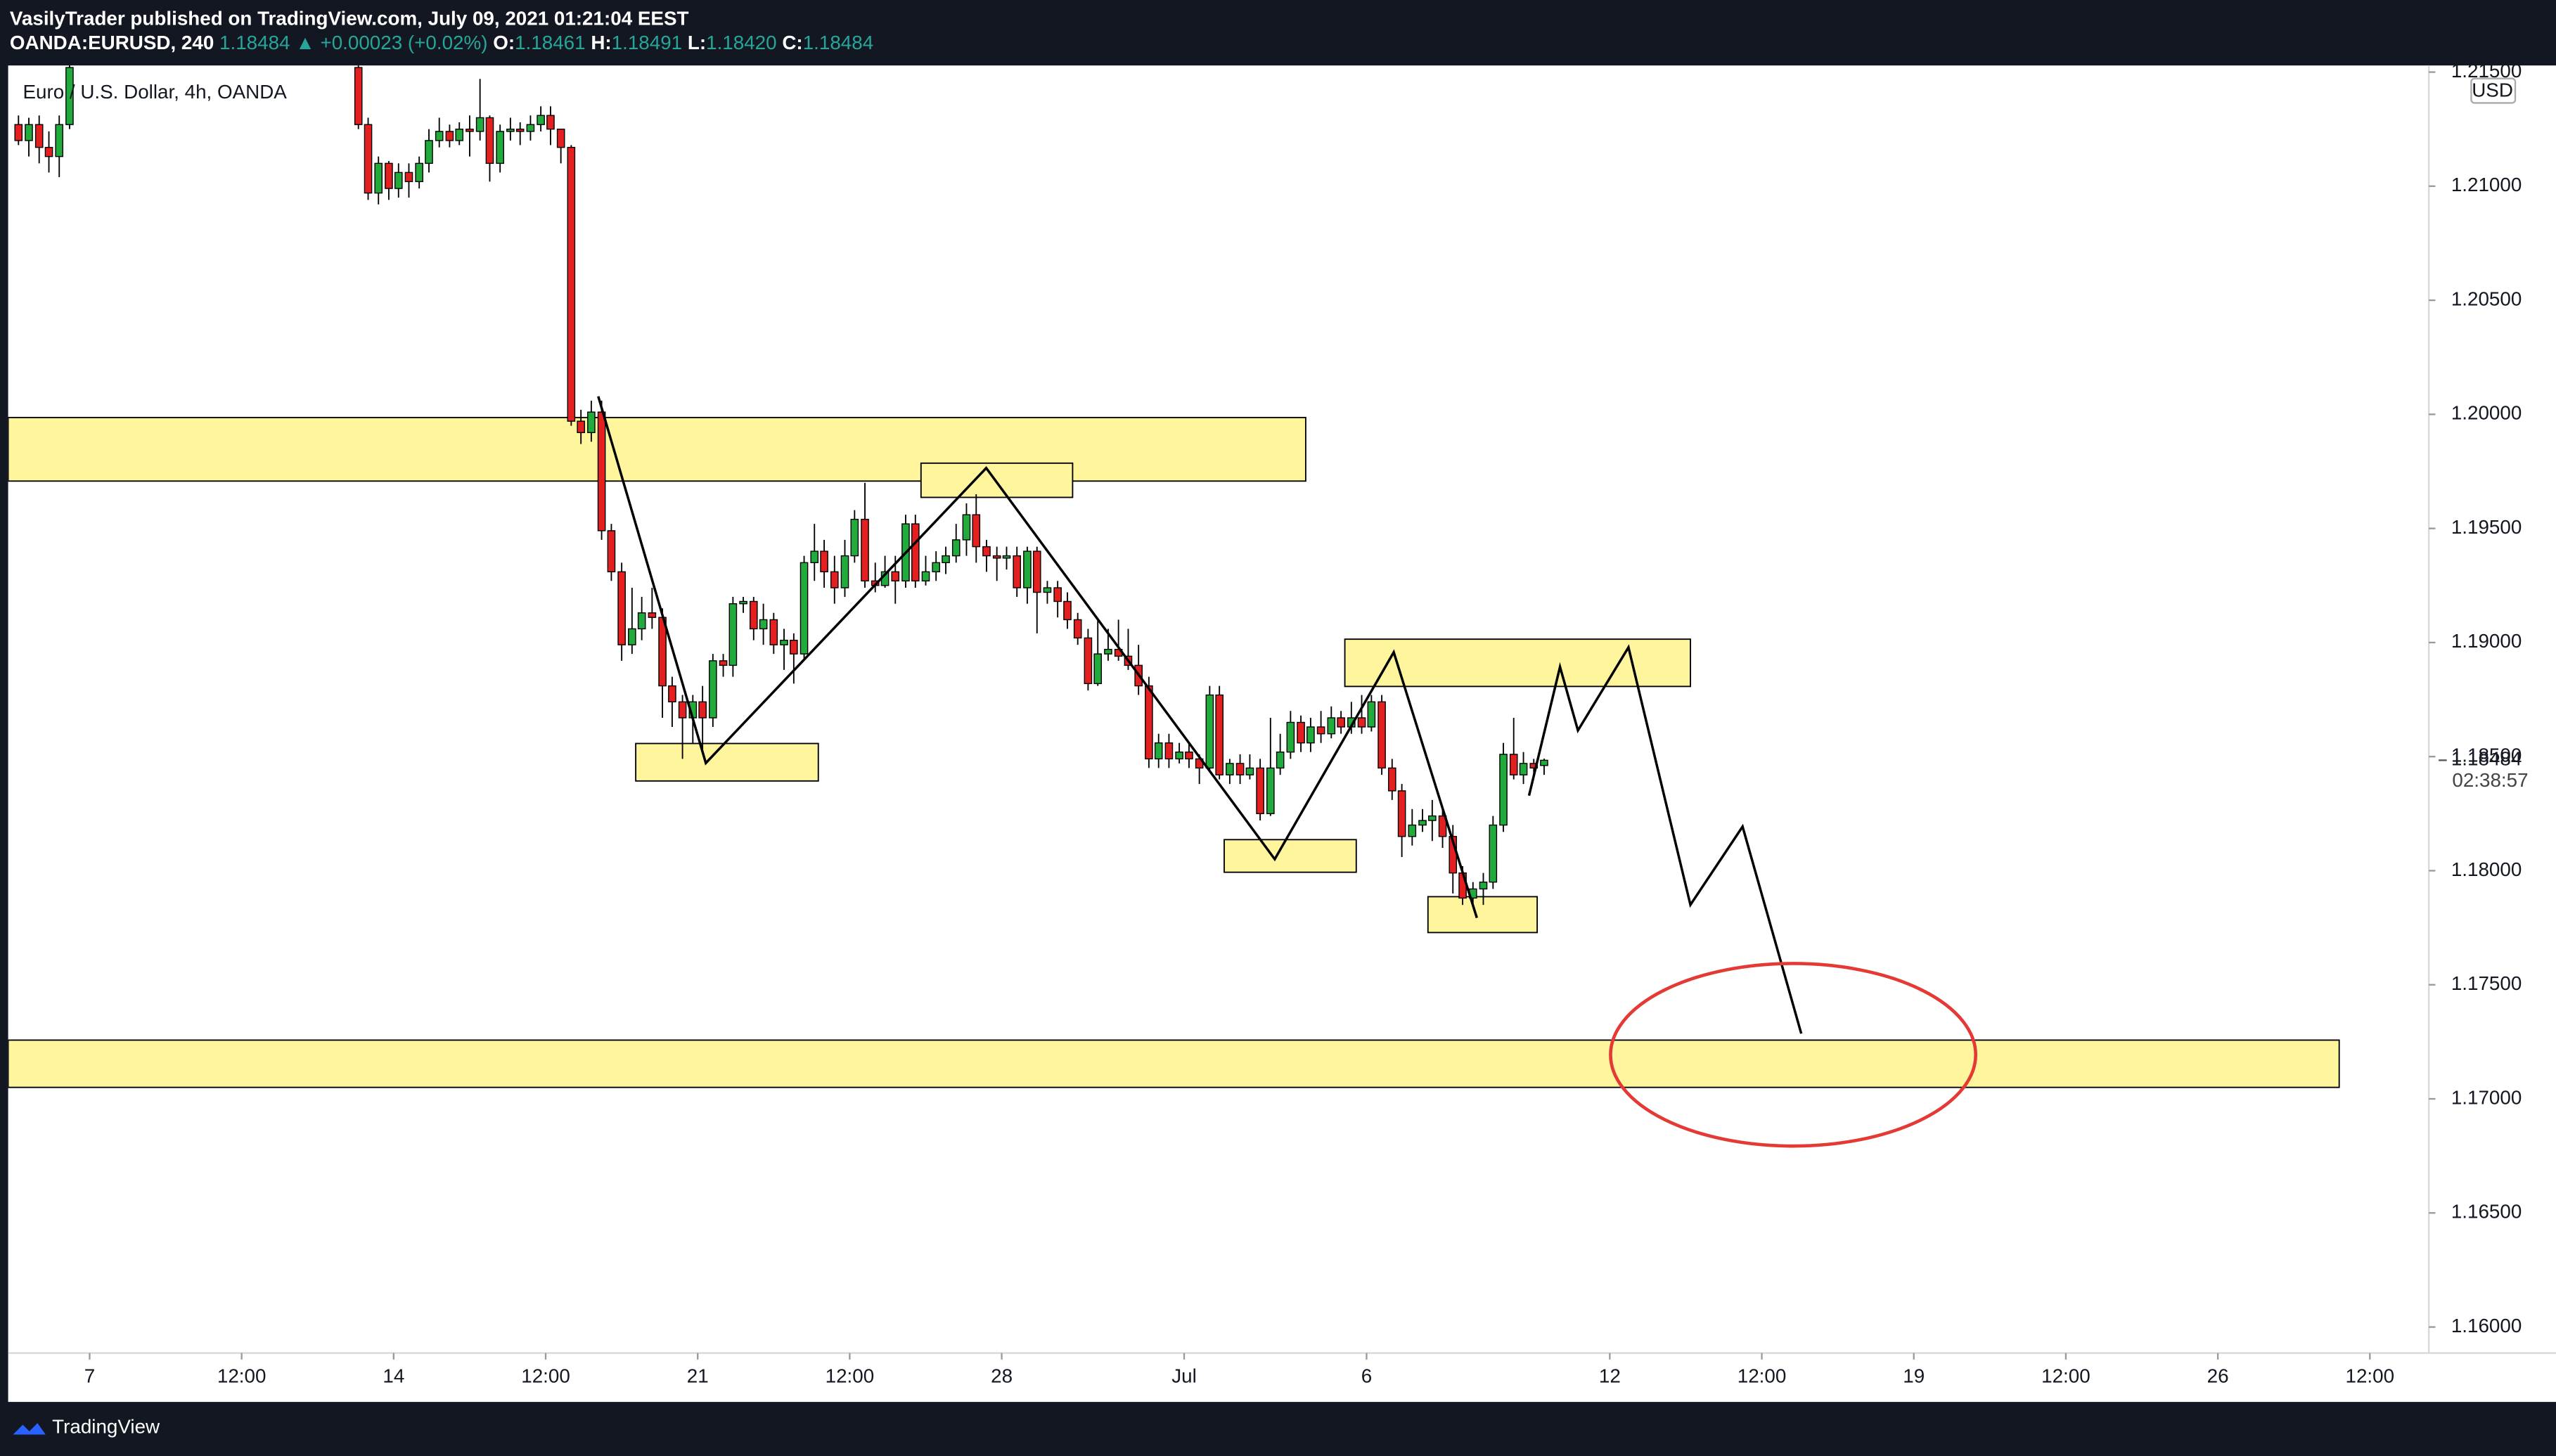  Describe the element at coordinates (647, 42) in the screenshot. I see `high: 1.18491` at that location.